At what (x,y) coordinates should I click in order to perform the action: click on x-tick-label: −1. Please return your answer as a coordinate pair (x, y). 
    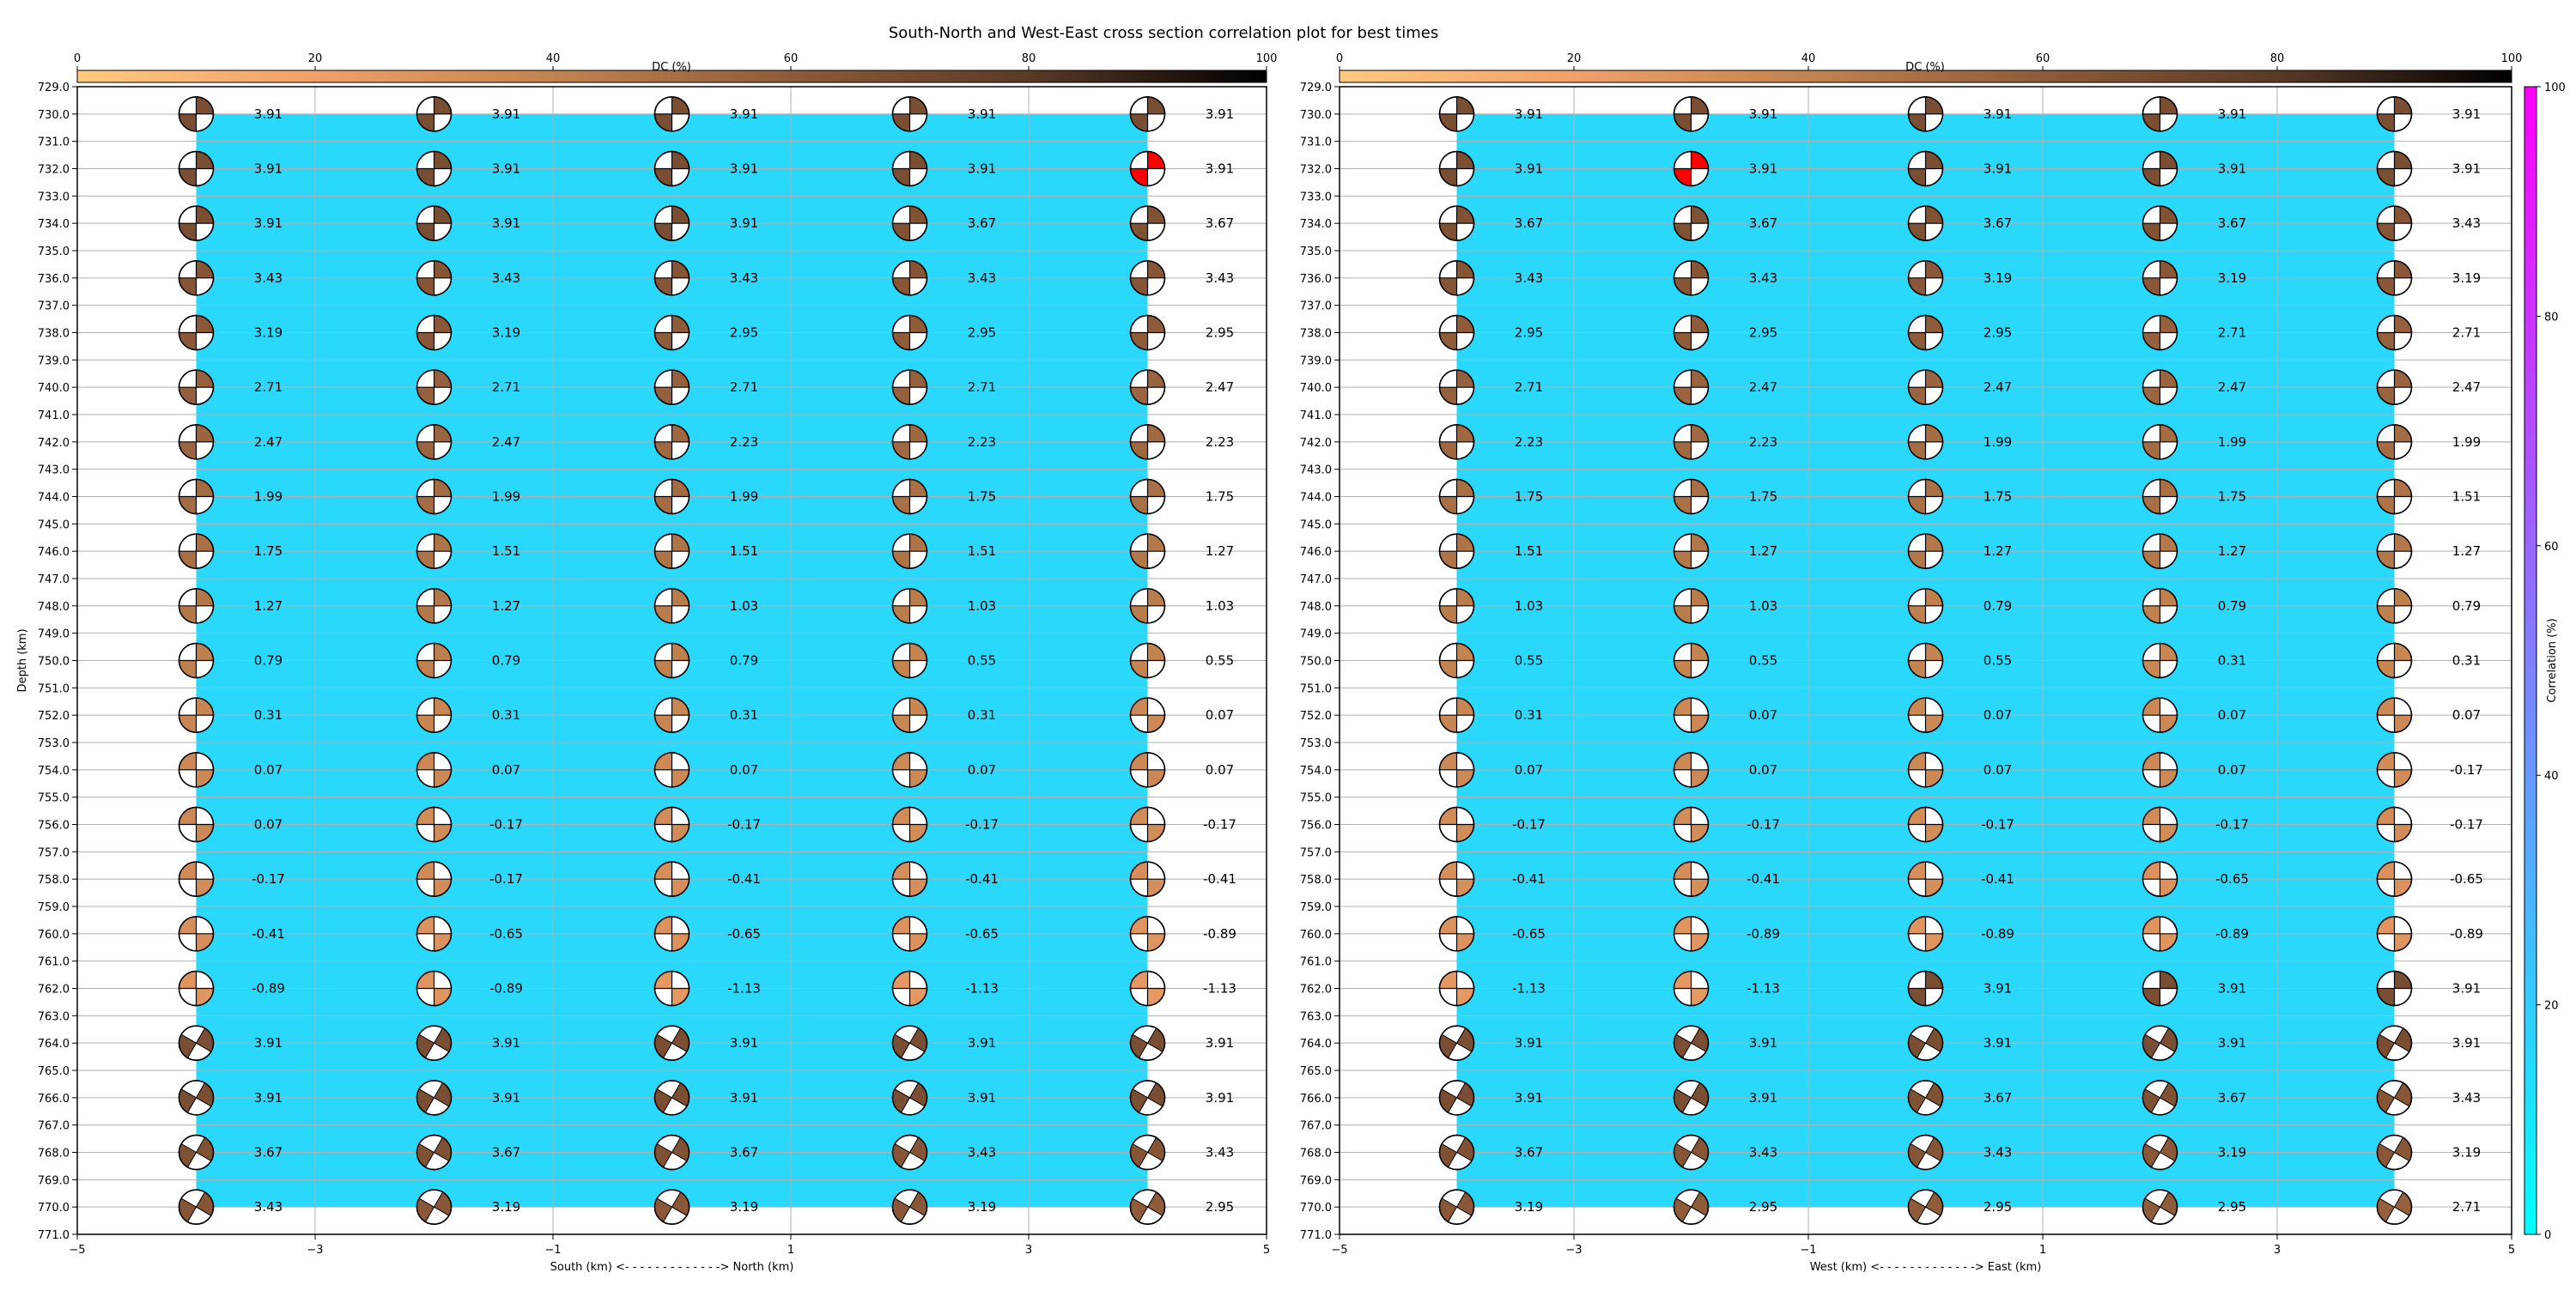
    Looking at the image, I should click on (552, 1250).